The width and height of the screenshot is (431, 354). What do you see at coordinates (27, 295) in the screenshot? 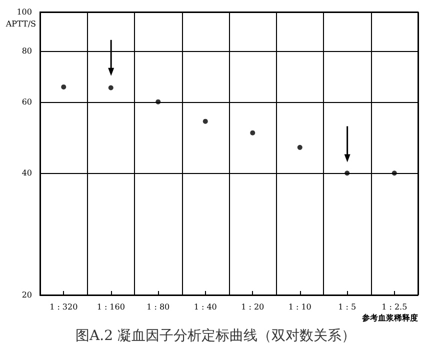
I see `y-tick-label: 20` at bounding box center [27, 295].